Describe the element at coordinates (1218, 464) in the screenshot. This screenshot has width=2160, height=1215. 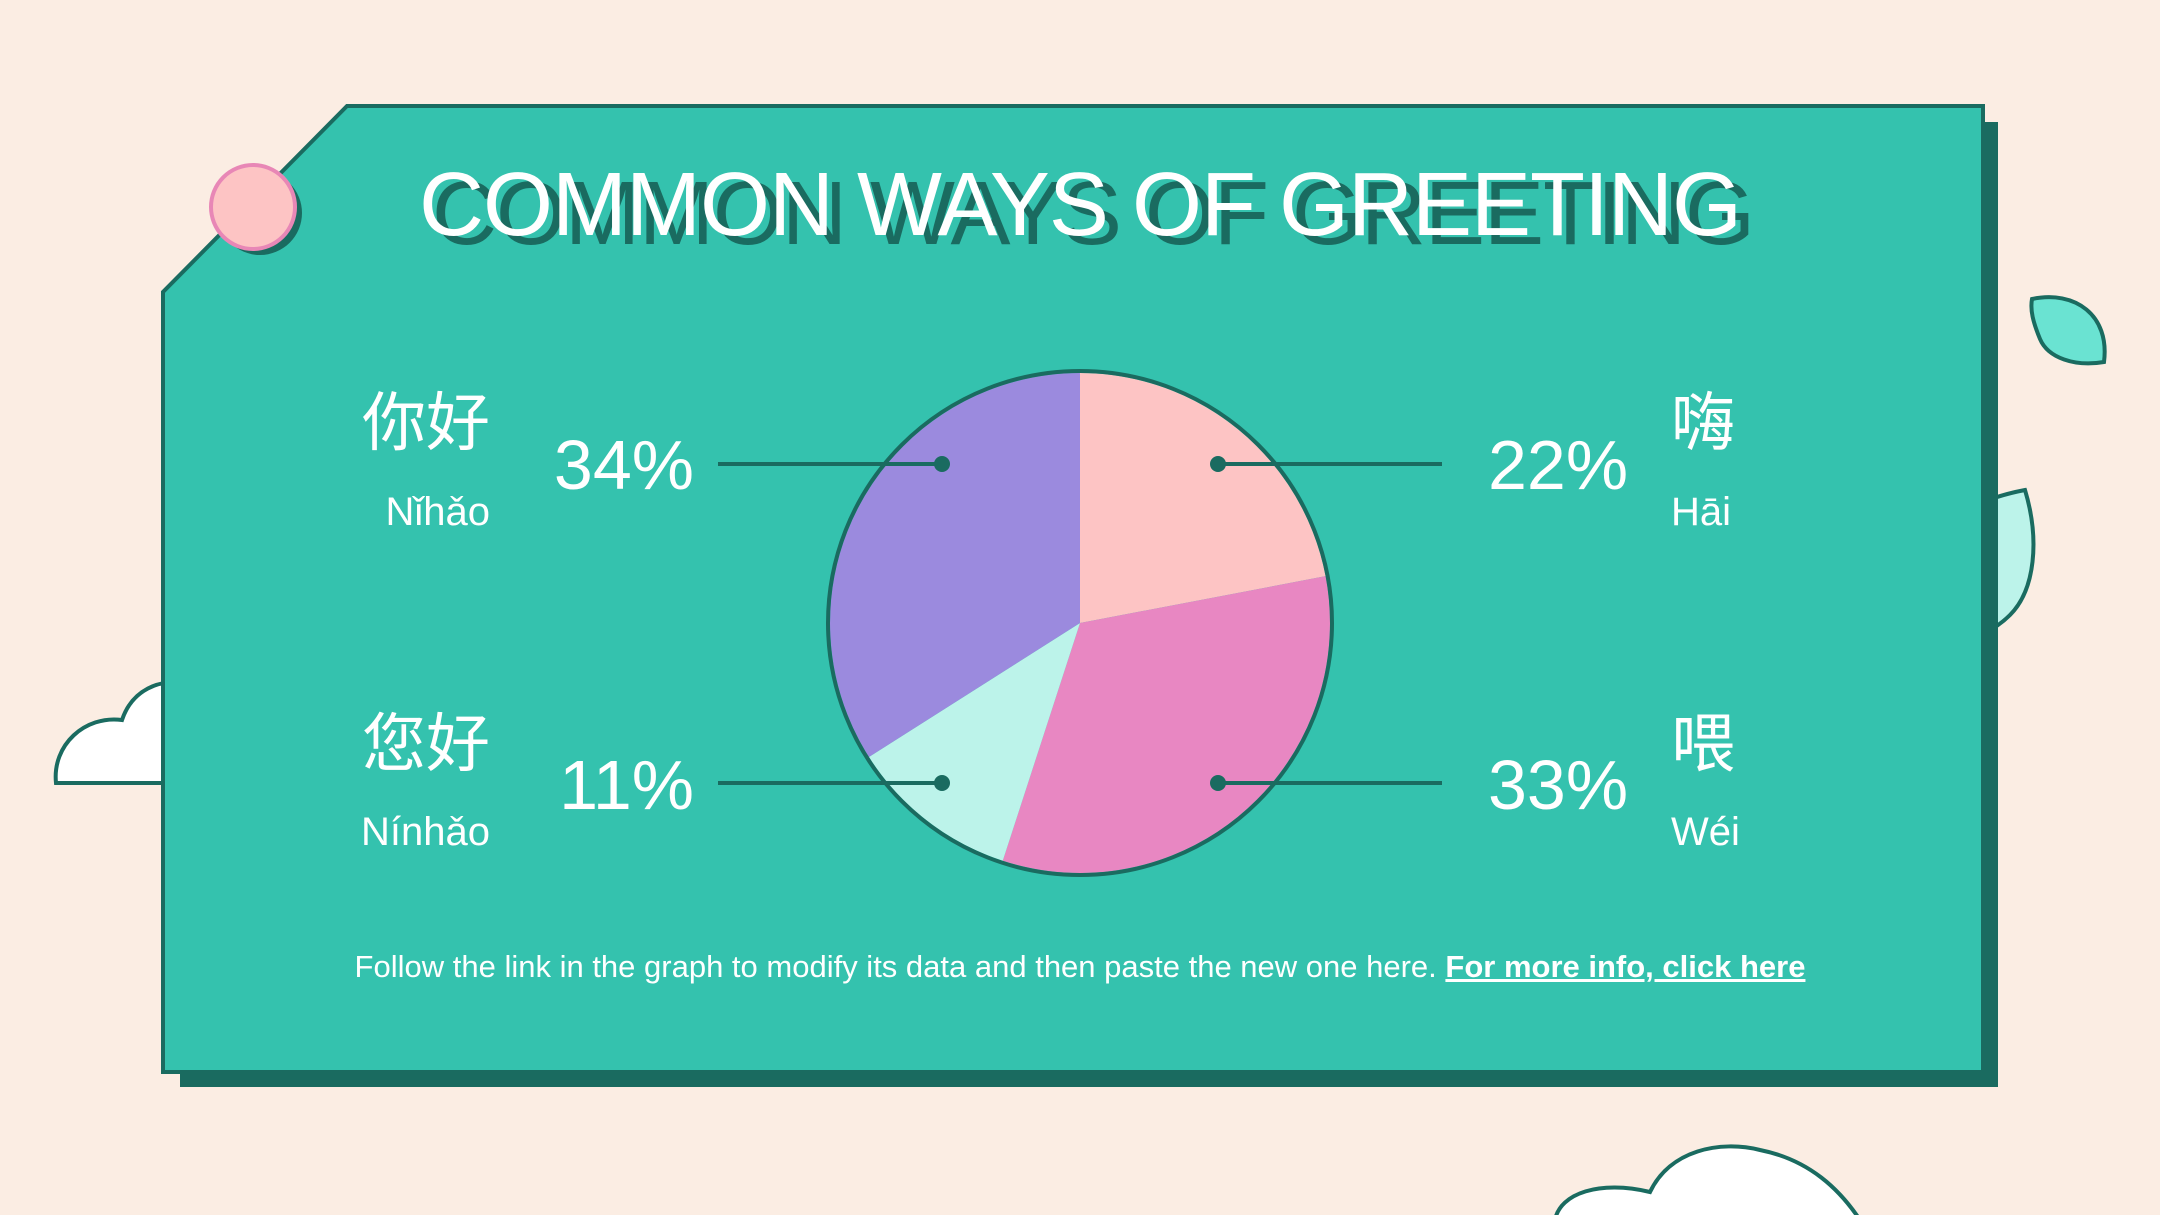
I see `leader-hai-dot` at that location.